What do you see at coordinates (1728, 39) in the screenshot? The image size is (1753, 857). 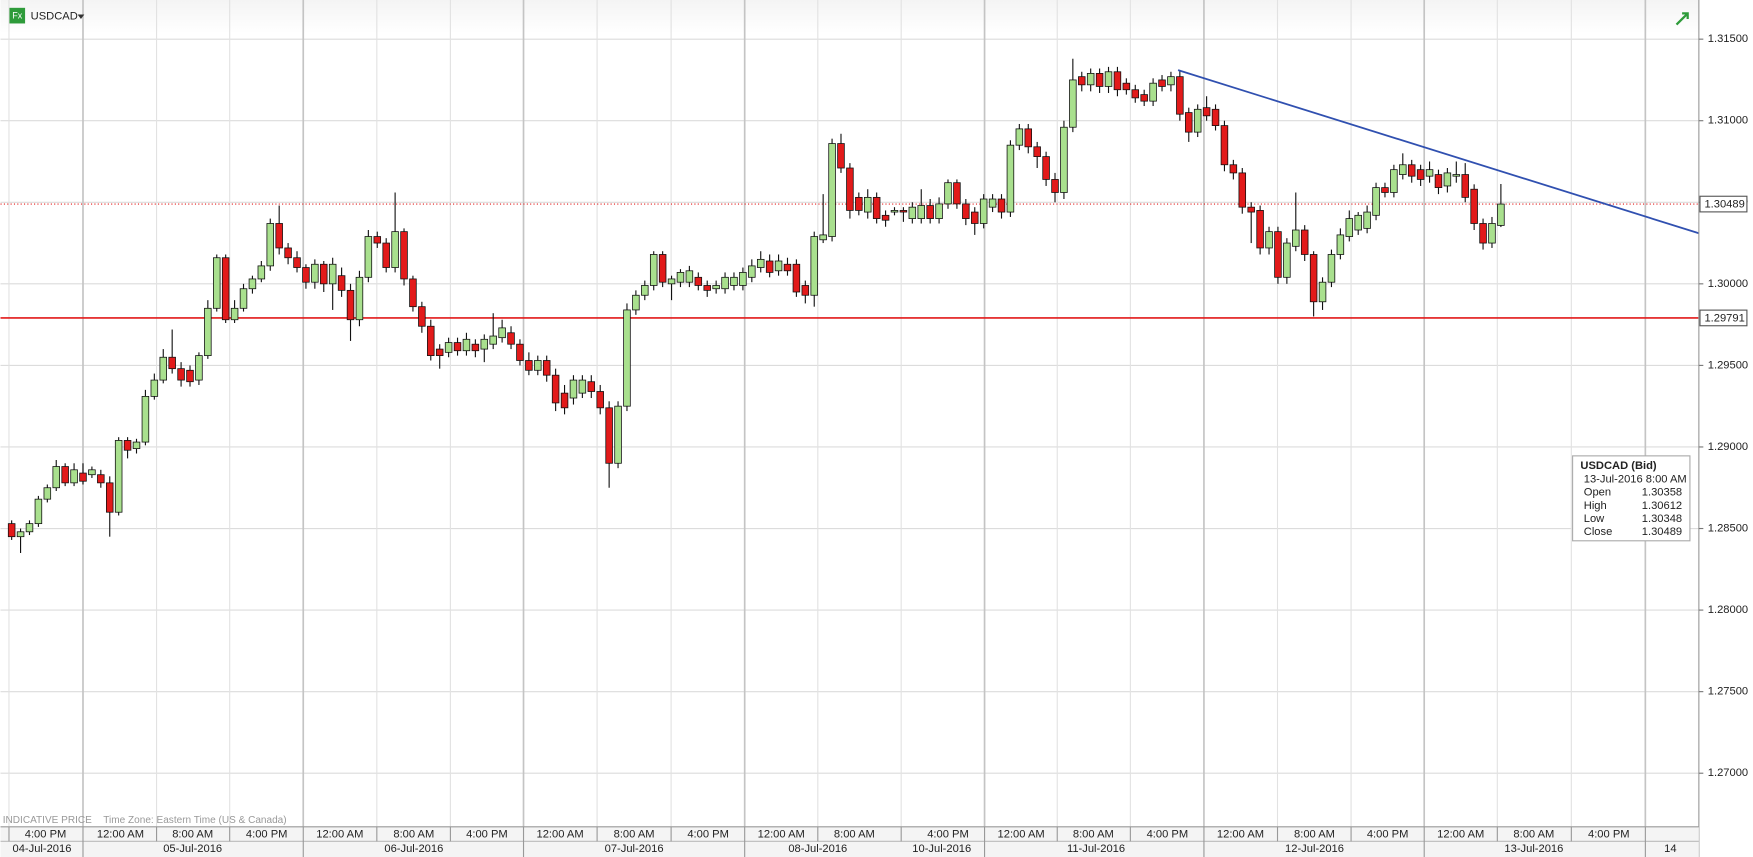 I see `y-tick-label: 1.31500` at bounding box center [1728, 39].